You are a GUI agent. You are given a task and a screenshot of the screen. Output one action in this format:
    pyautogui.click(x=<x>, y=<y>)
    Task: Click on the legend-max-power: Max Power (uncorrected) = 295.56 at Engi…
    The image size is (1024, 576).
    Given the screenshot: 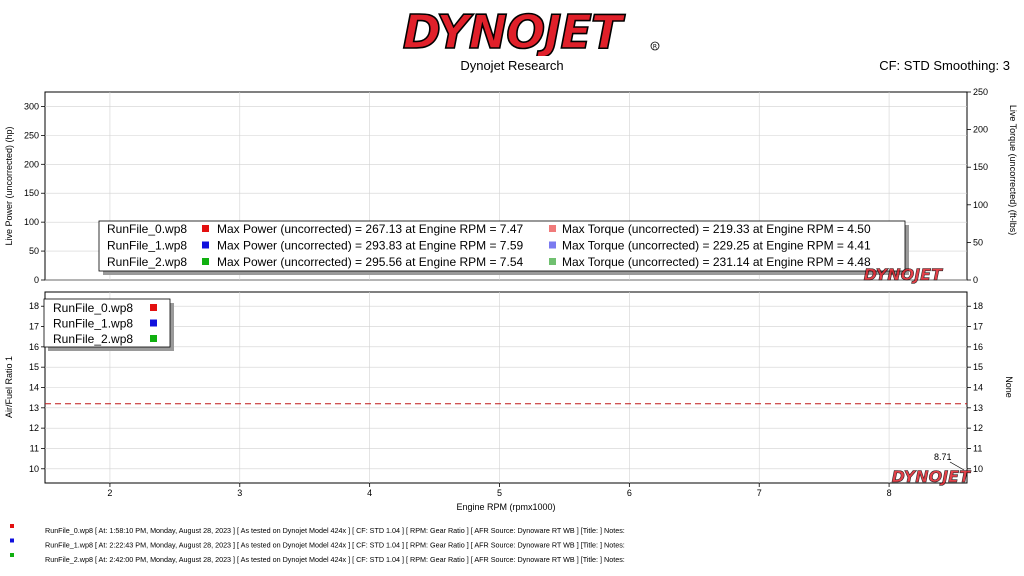 What is the action you would take?
    pyautogui.click(x=370, y=262)
    